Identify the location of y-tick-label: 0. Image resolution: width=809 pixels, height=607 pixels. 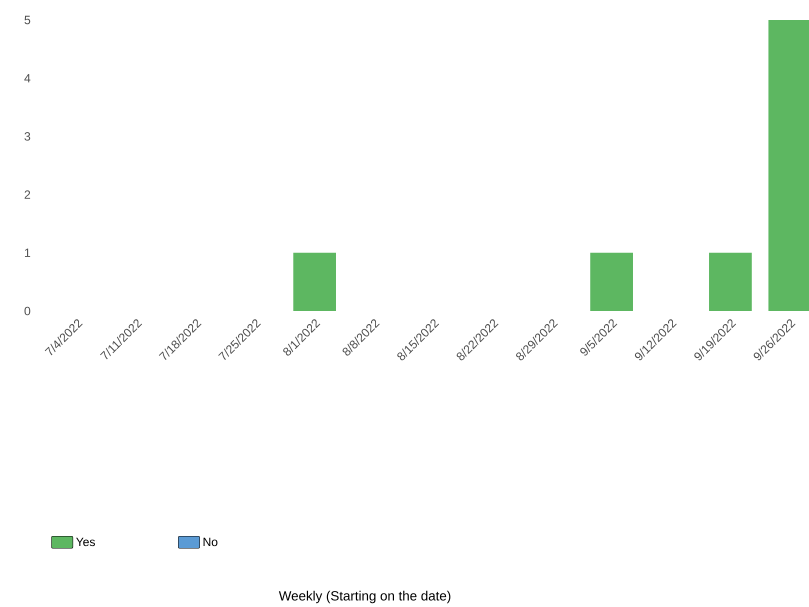
(27, 311).